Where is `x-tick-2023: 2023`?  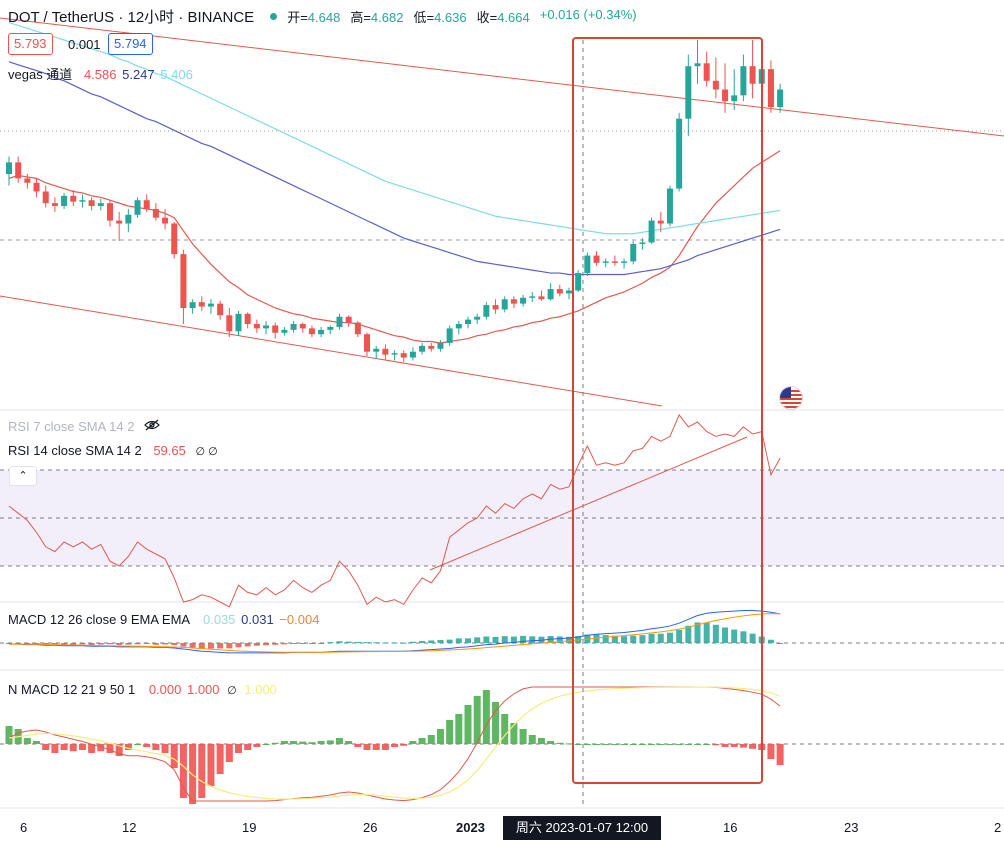
x-tick-2023: 2023 is located at coordinates (470, 827).